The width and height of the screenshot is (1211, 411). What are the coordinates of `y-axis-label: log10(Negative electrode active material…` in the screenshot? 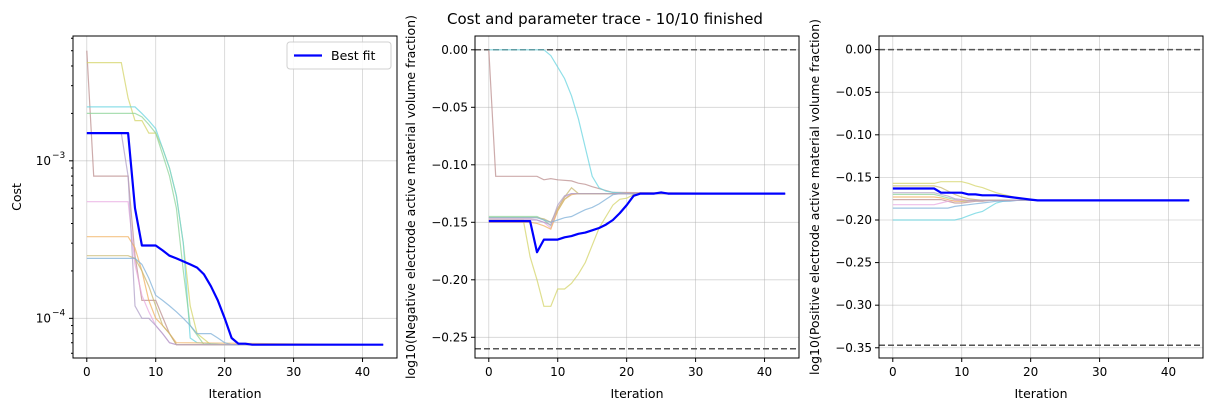 It's located at (410, 197).